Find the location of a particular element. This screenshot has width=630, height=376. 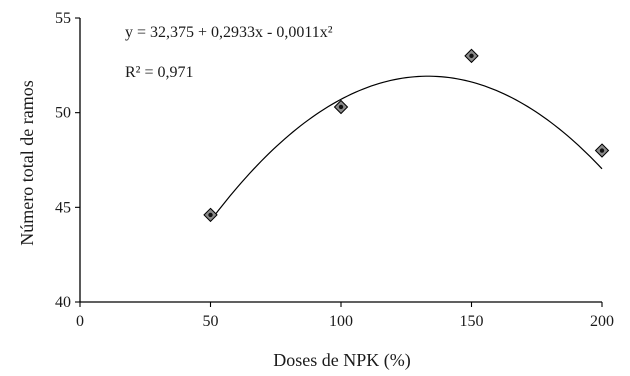

y-axis-label: Número total de ramos is located at coordinates (27, 162).